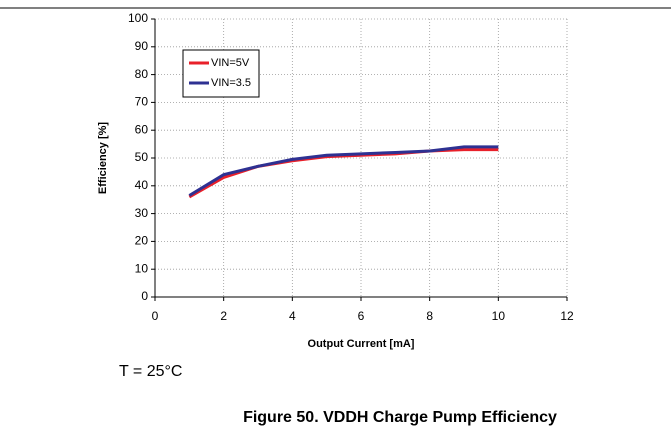  I want to click on x-tick-label: 2, so click(223, 316).